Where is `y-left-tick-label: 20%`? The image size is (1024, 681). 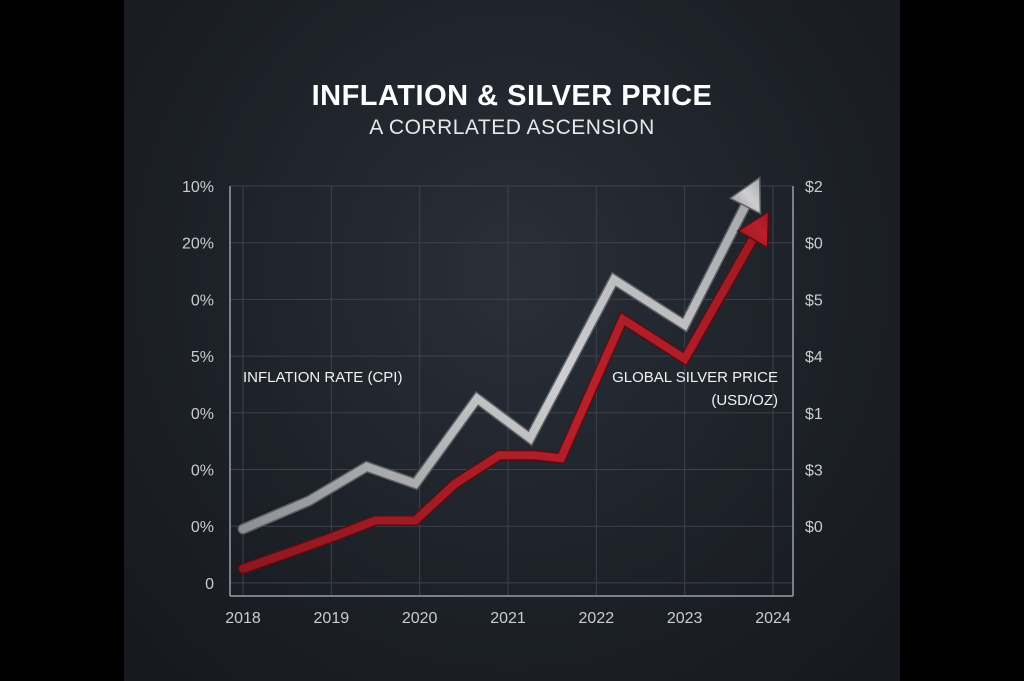 y-left-tick-label: 20% is located at coordinates (198, 244).